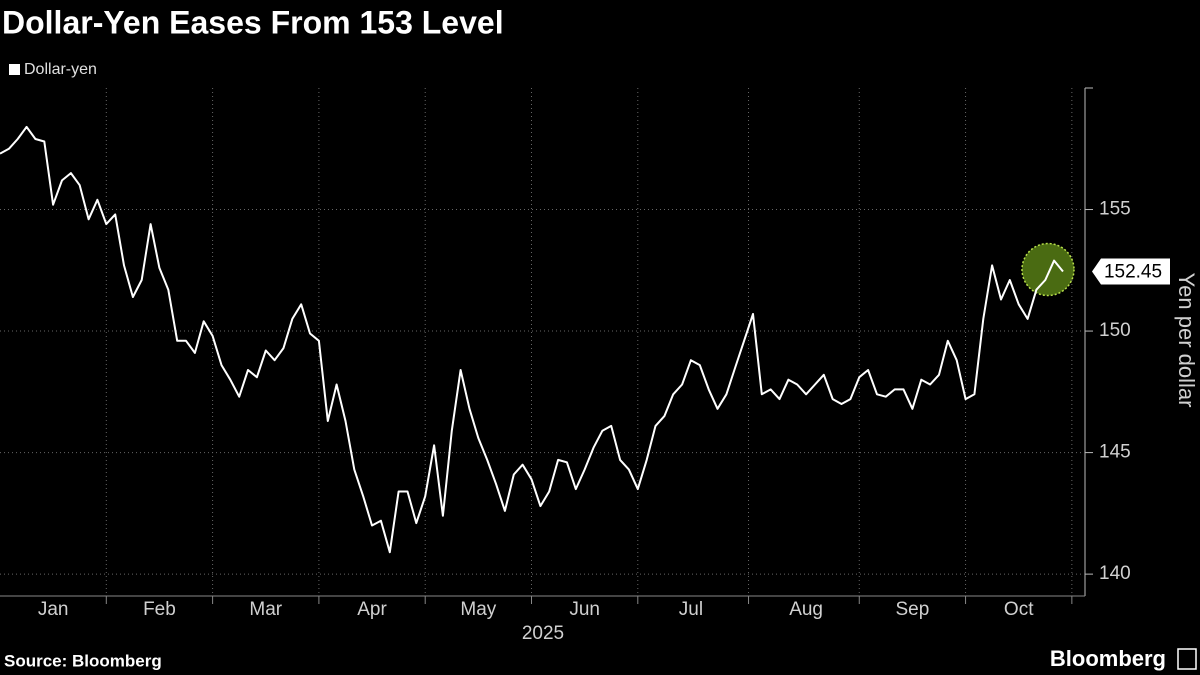  Describe the element at coordinates (1048, 269) in the screenshot. I see `highlight` at that location.